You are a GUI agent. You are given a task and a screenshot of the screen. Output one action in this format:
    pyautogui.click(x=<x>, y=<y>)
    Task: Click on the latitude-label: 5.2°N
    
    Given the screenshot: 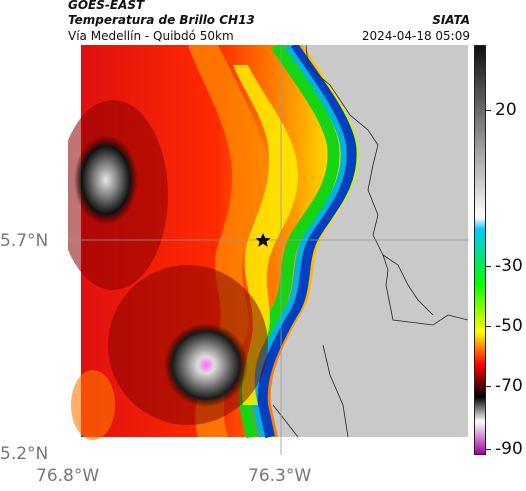 What is the action you would take?
    pyautogui.click(x=24, y=454)
    